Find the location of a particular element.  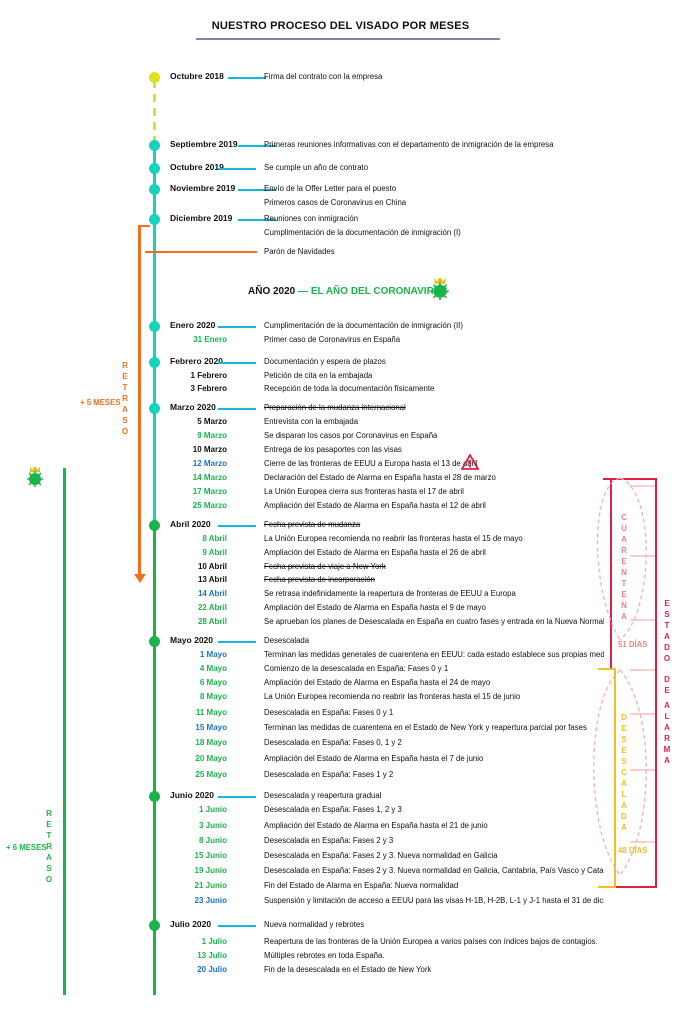

estado-alarma-bracket is located at coordinates (630, 683).